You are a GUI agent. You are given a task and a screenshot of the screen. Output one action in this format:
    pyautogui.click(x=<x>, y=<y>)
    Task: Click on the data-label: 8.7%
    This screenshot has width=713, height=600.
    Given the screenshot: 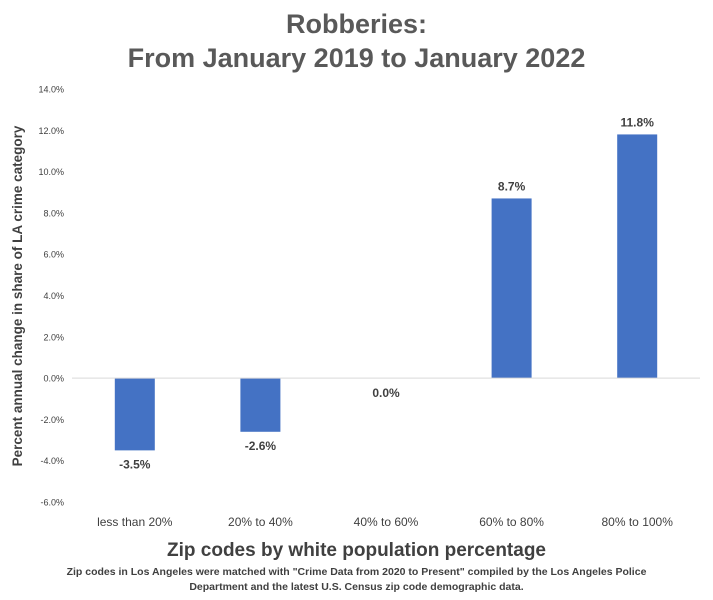 What is the action you would take?
    pyautogui.click(x=512, y=186)
    